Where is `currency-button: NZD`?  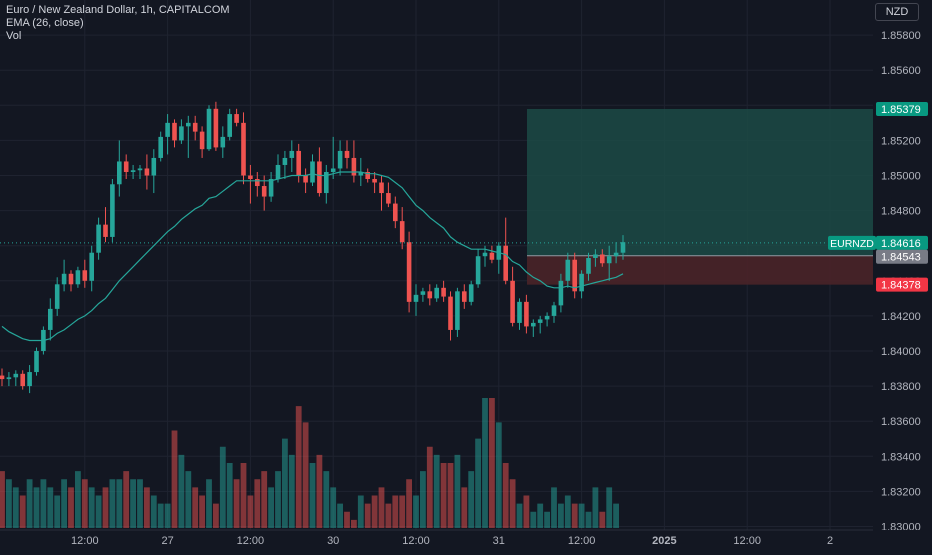
currency-button: NZD is located at coordinates (897, 12).